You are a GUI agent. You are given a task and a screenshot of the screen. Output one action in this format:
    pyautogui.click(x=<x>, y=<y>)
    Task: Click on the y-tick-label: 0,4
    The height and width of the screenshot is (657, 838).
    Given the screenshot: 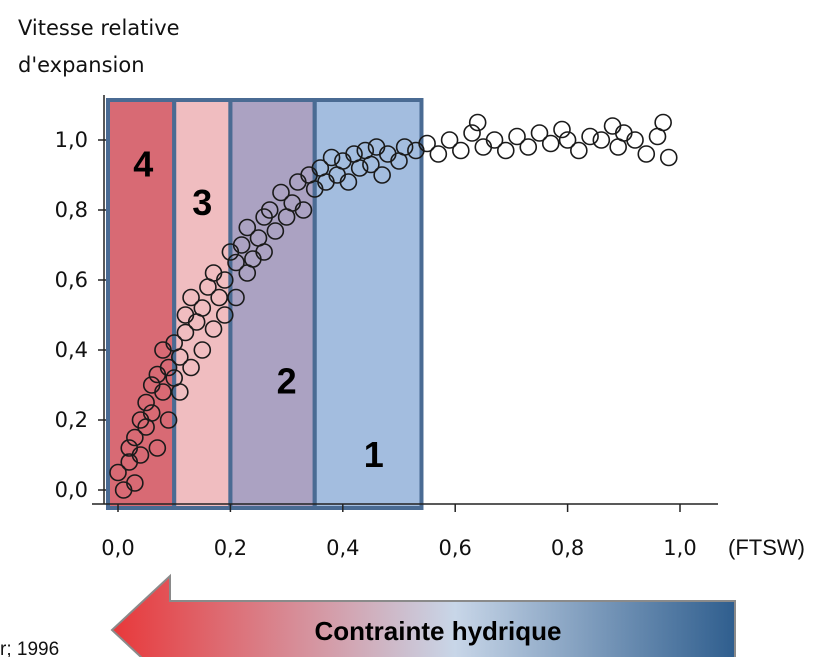 What is the action you would take?
    pyautogui.click(x=71, y=350)
    